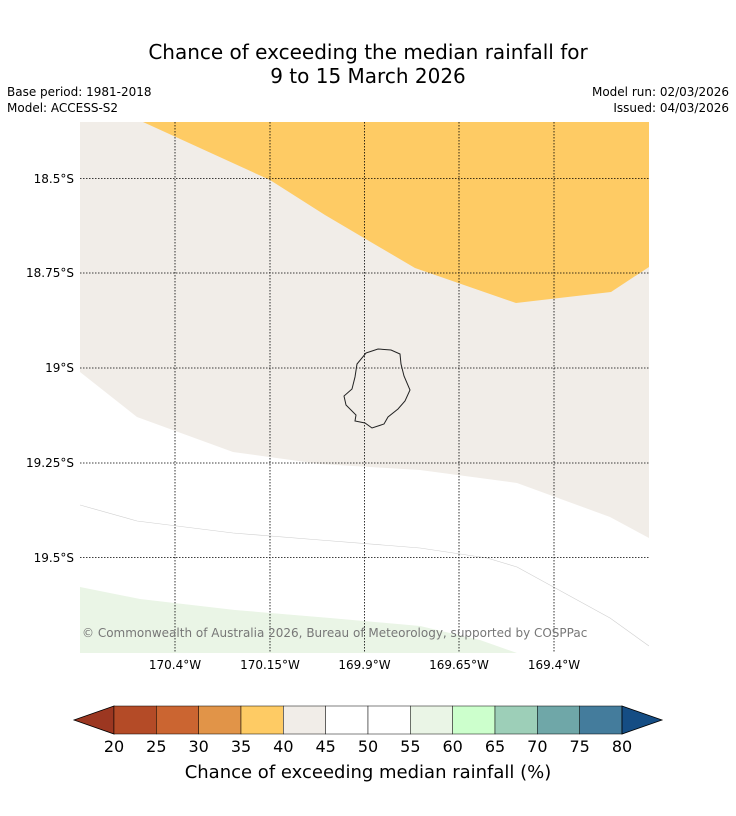  What do you see at coordinates (93, 720) in the screenshot?
I see `colorbar-extend-low` at bounding box center [93, 720].